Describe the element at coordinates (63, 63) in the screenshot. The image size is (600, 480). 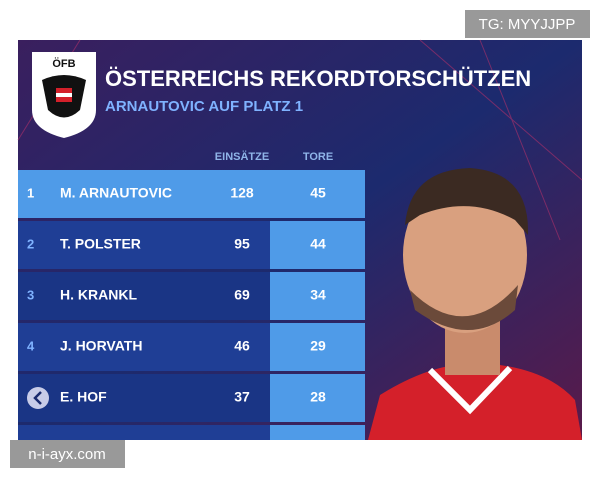
I see `logo-text: ÖFB` at that location.